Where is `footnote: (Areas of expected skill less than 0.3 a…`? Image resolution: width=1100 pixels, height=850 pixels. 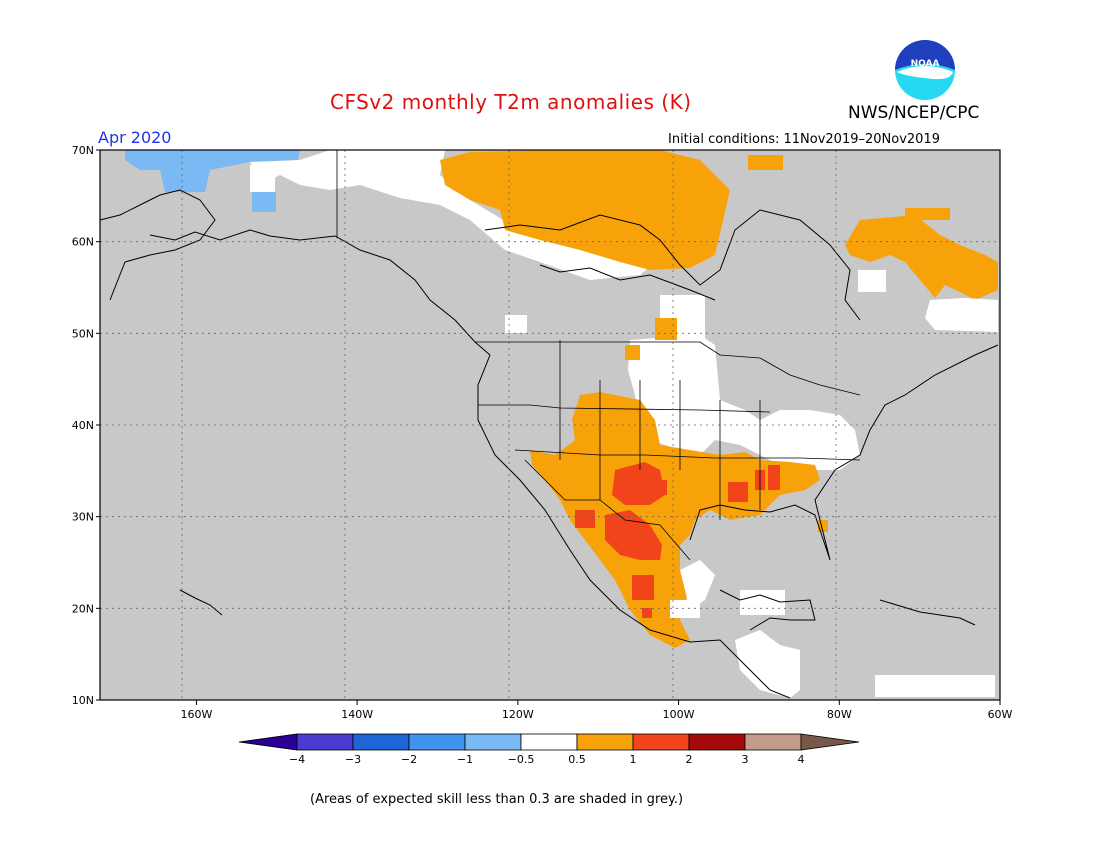
footnote: (Areas of expected skill less than 0.3 a… is located at coordinates (497, 799).